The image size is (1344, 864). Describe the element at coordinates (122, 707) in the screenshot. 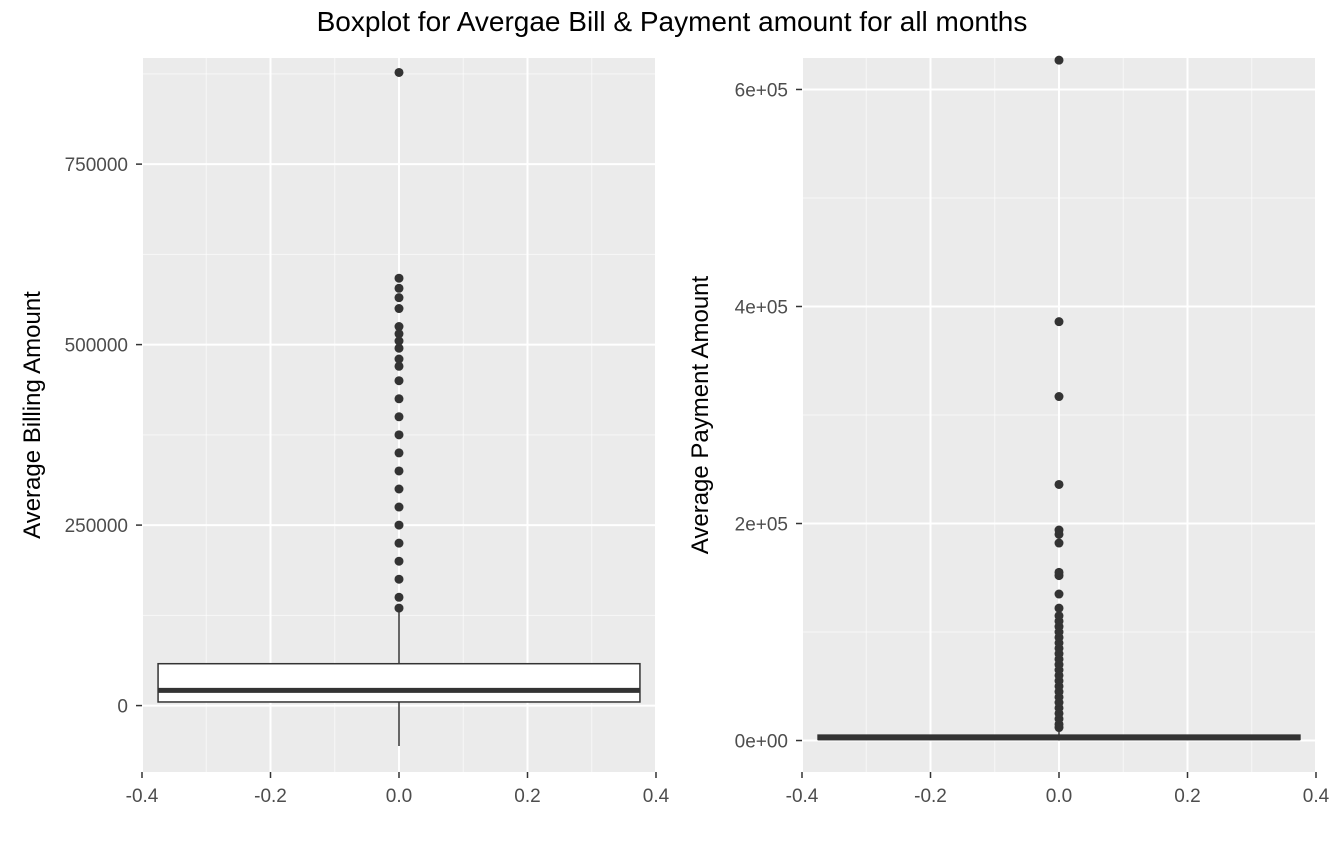

I see `y-tick-label: 0` at that location.